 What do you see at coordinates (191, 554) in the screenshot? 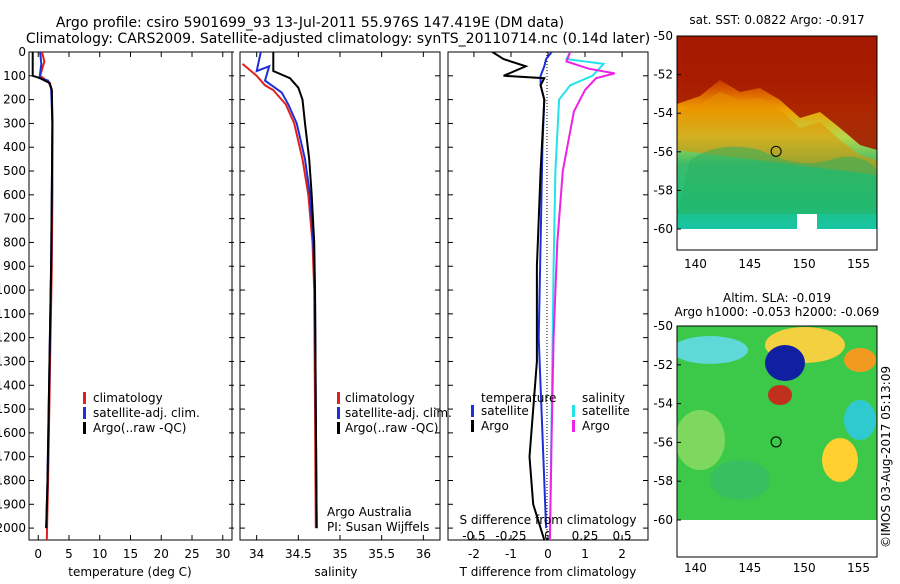
I see `x-tick-label: 25` at bounding box center [191, 554].